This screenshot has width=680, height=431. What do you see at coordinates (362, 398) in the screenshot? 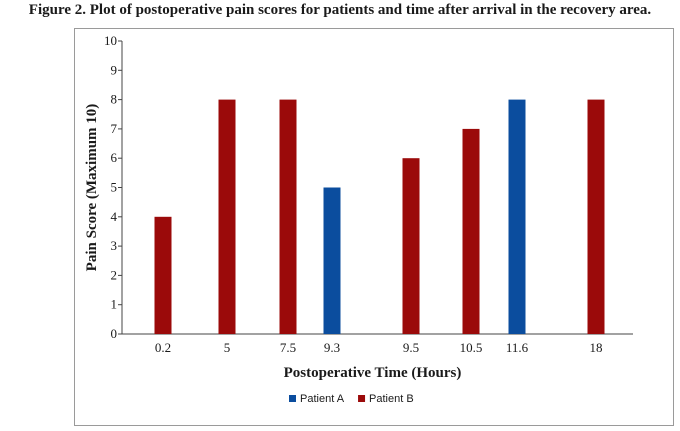
I see `legend-swatch-b` at bounding box center [362, 398].